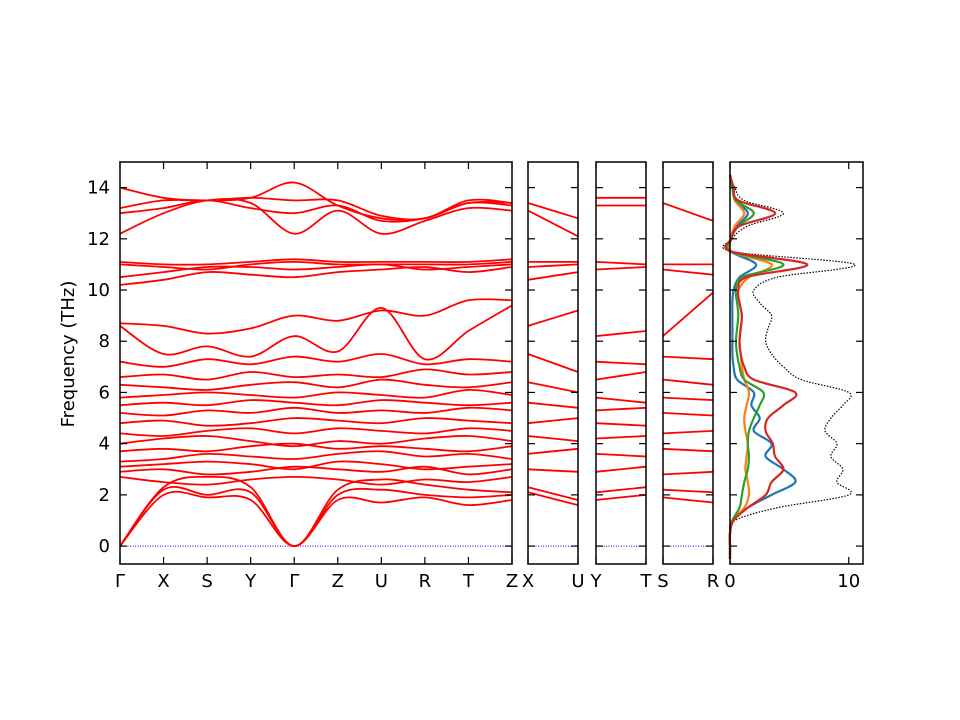 This screenshot has width=960, height=720. Describe the element at coordinates (104, 341) in the screenshot. I see `y-tick-label: 8` at that location.